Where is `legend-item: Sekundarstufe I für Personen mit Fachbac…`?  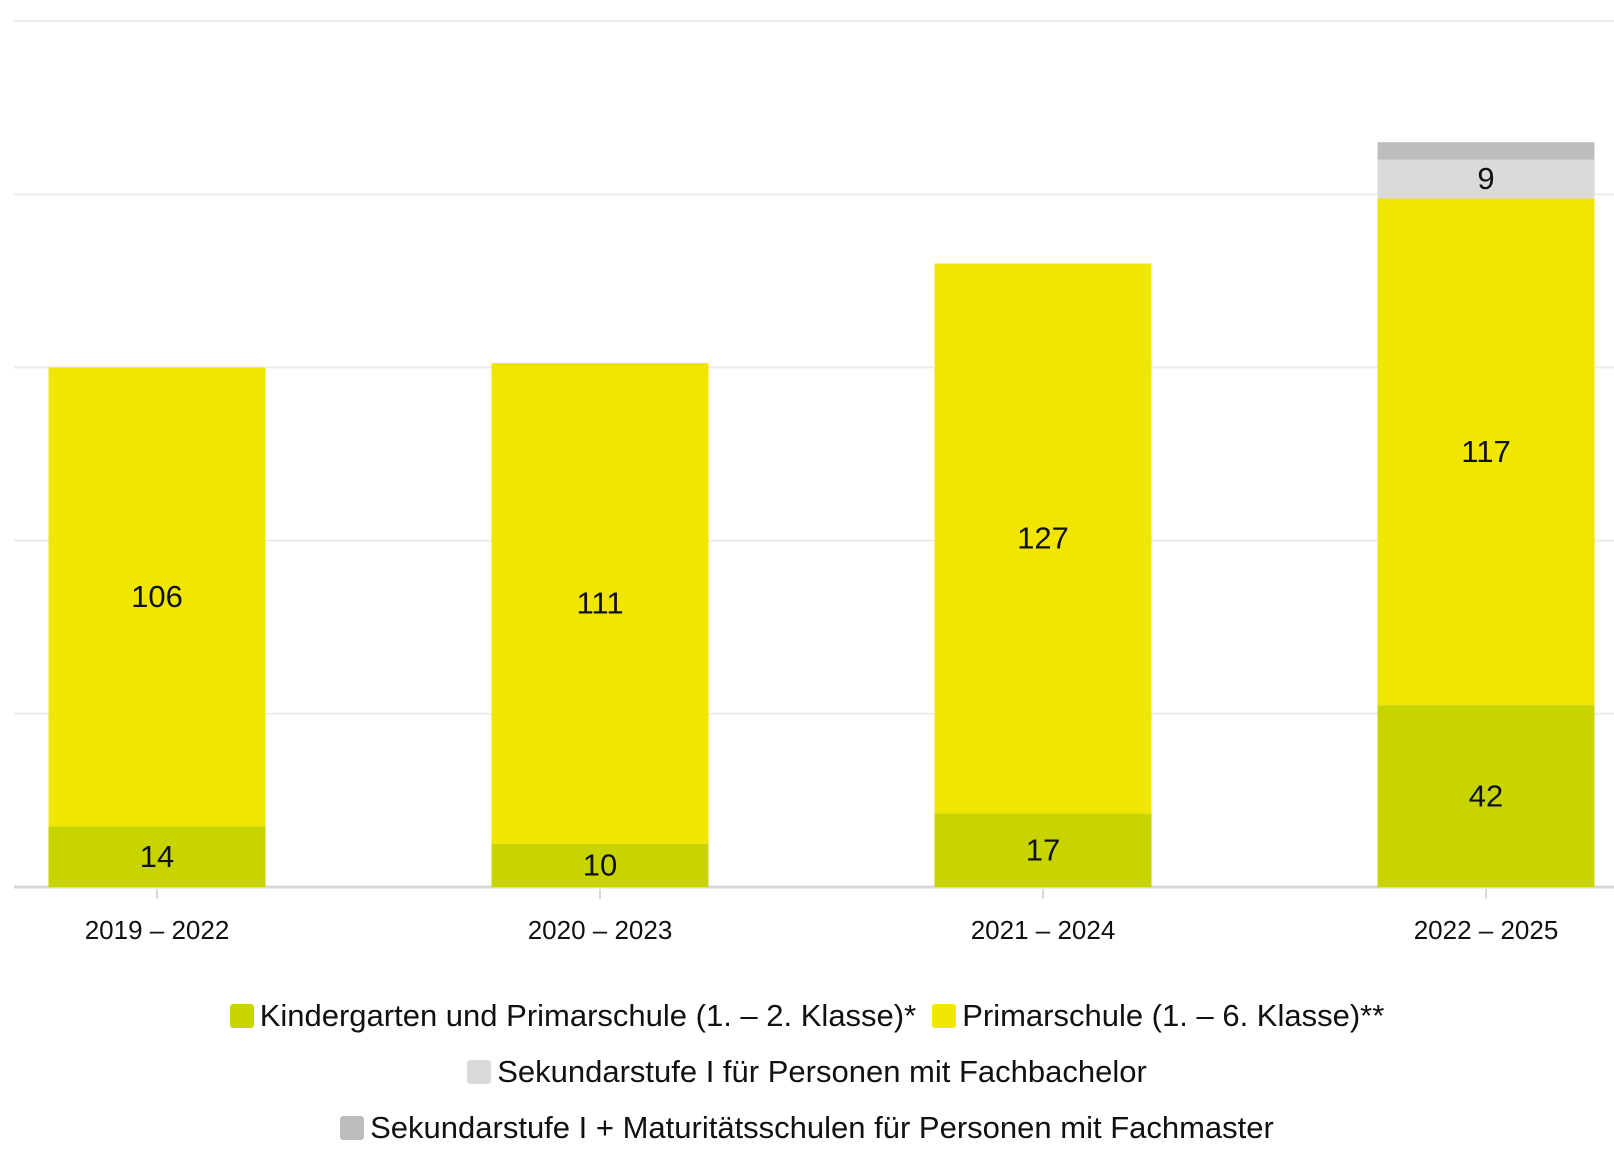 legend-item: Sekundarstufe I für Personen mit Fachbac… is located at coordinates (807, 1072).